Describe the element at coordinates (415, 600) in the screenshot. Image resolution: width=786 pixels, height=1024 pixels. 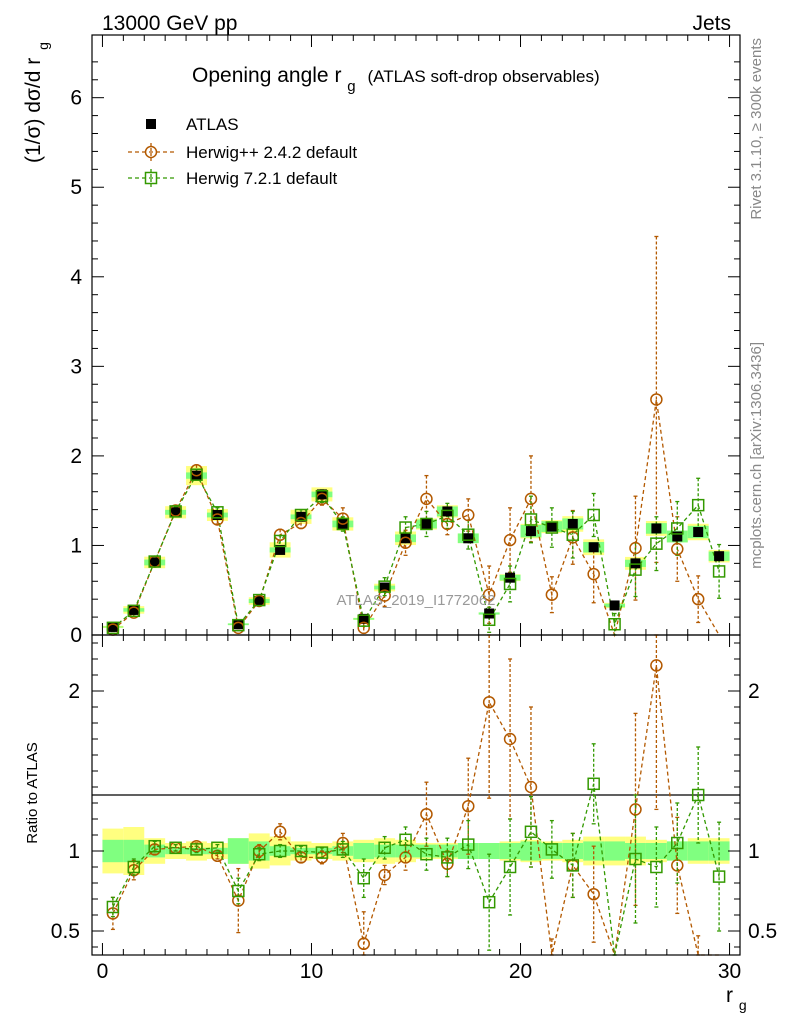
I see `analysis-watermark: ATLAS_2019_I1772062` at that location.